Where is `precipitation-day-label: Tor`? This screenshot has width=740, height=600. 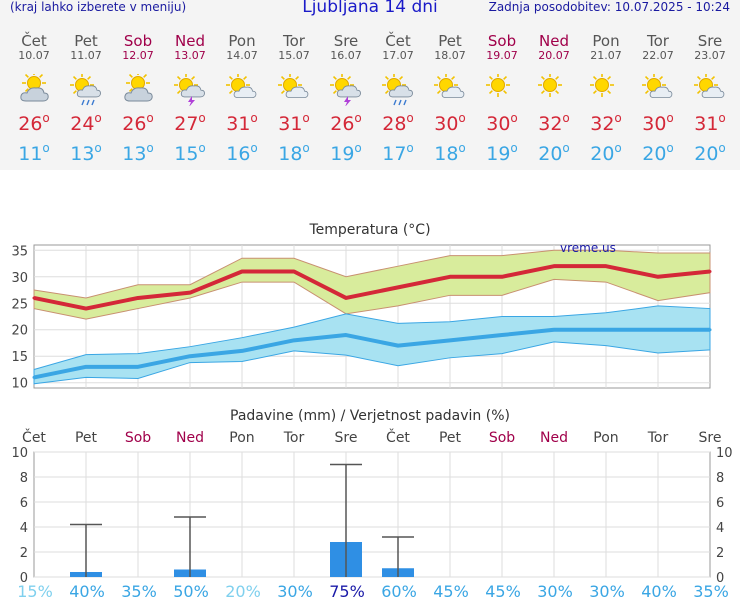
precipitation-day-label: Tor is located at coordinates (658, 438).